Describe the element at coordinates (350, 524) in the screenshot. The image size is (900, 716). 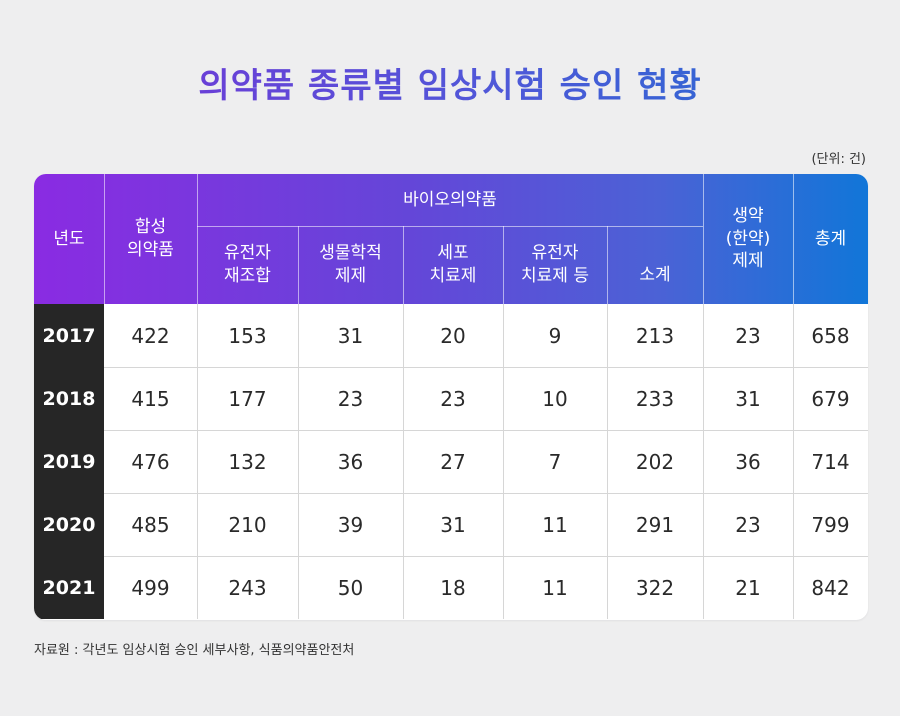
I see `value-cell: 39` at that location.